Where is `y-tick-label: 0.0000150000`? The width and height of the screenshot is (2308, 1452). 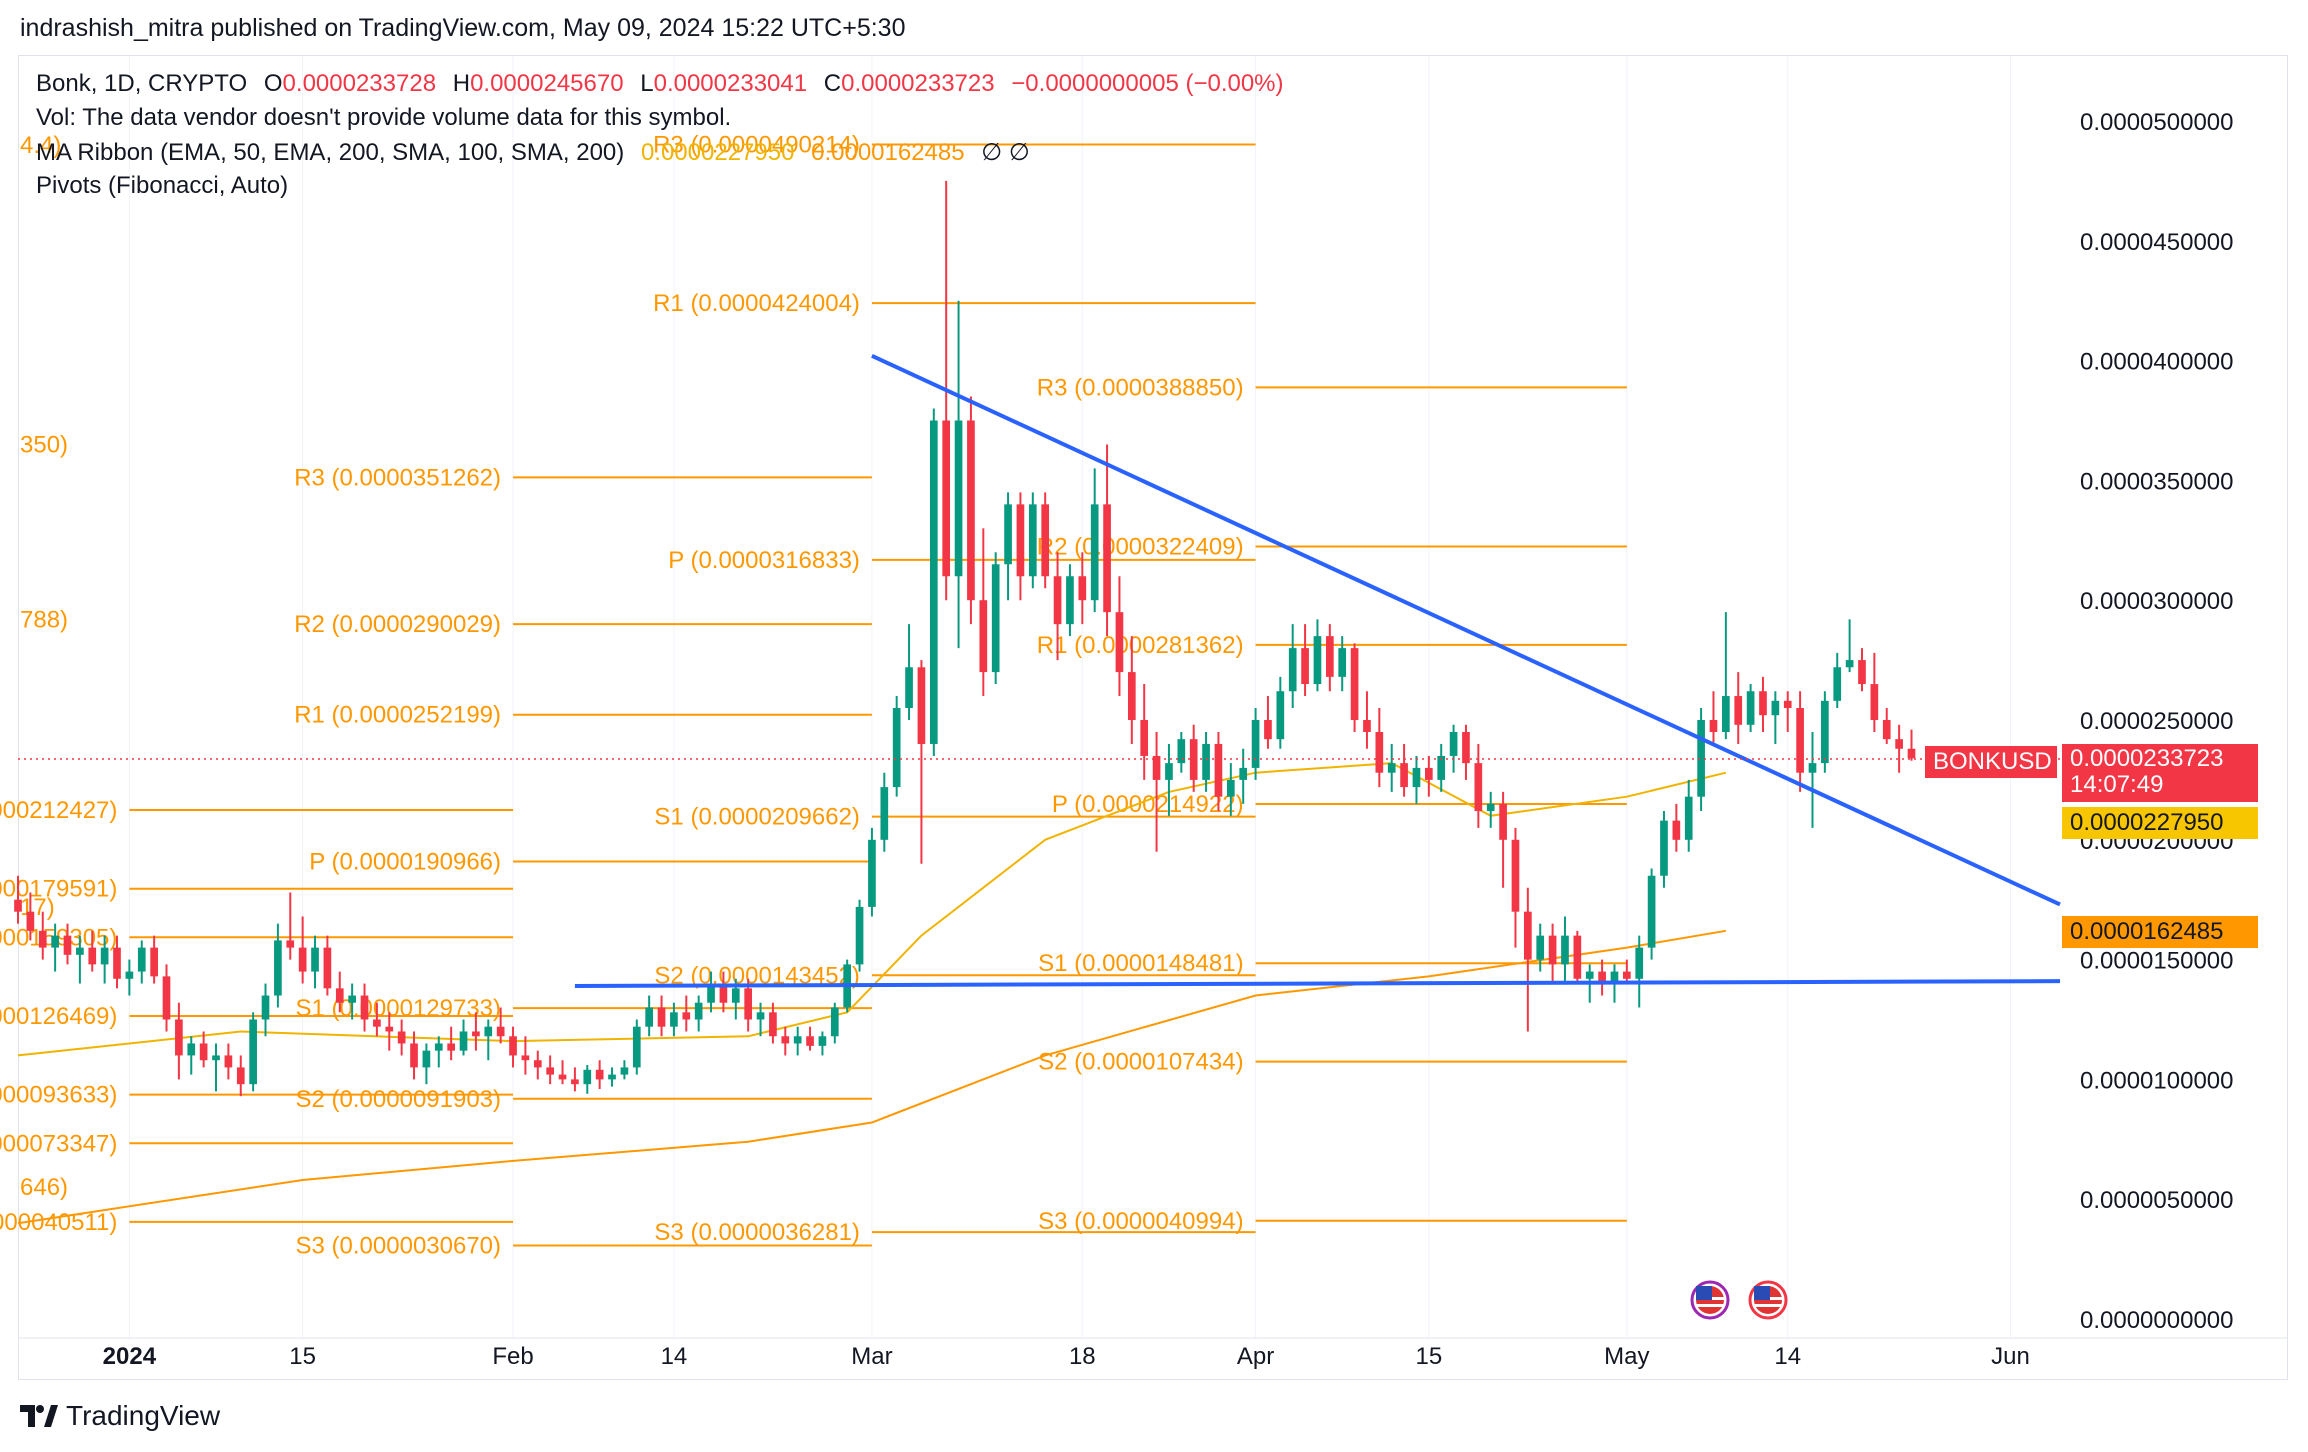
y-tick-label: 0.0000150000 is located at coordinates (2157, 961).